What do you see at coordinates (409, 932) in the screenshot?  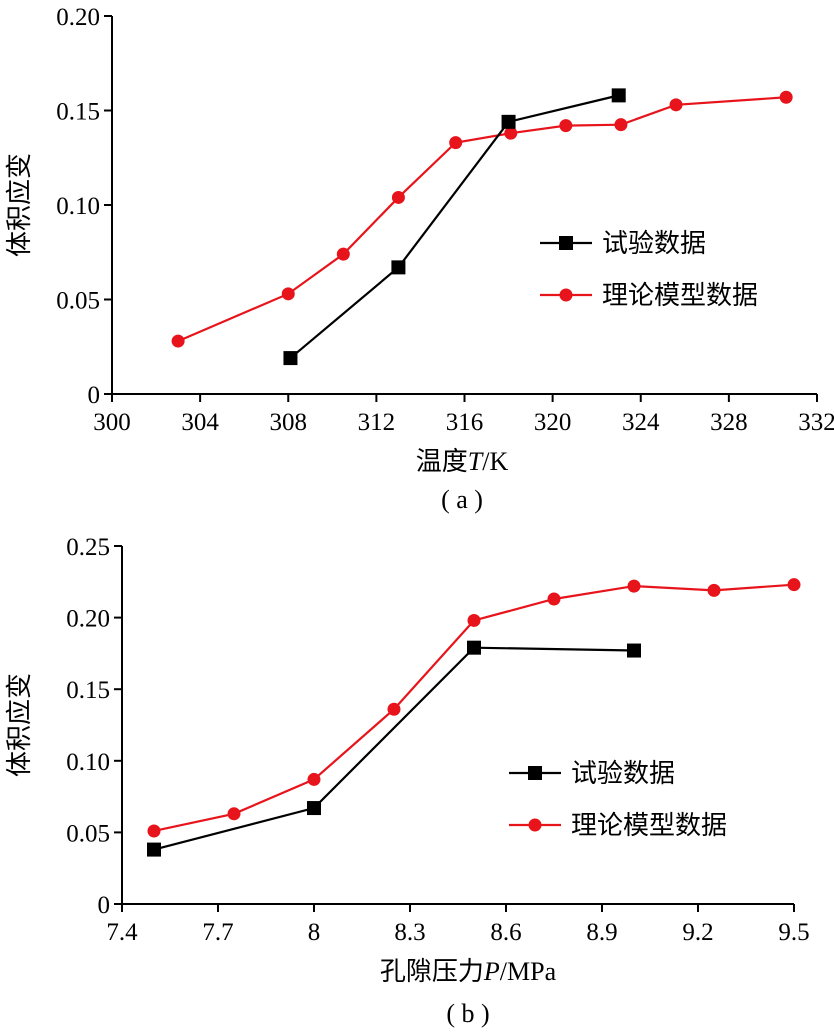 I see `x-tick-label: 8.3` at bounding box center [409, 932].